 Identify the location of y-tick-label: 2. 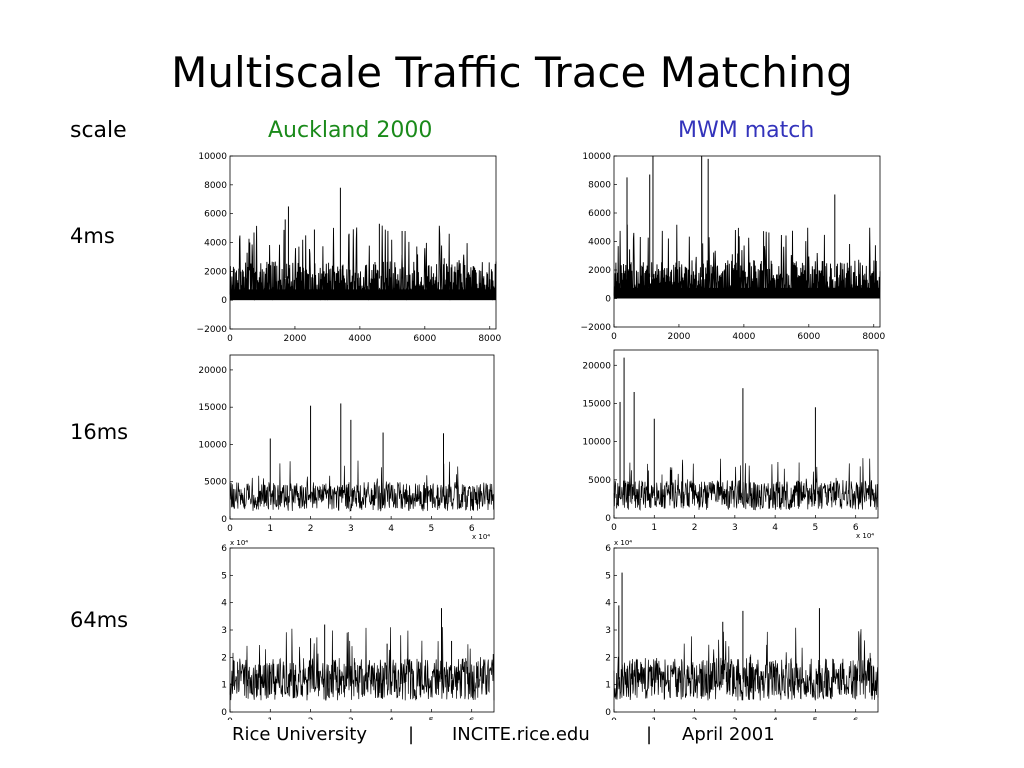
(224, 658).